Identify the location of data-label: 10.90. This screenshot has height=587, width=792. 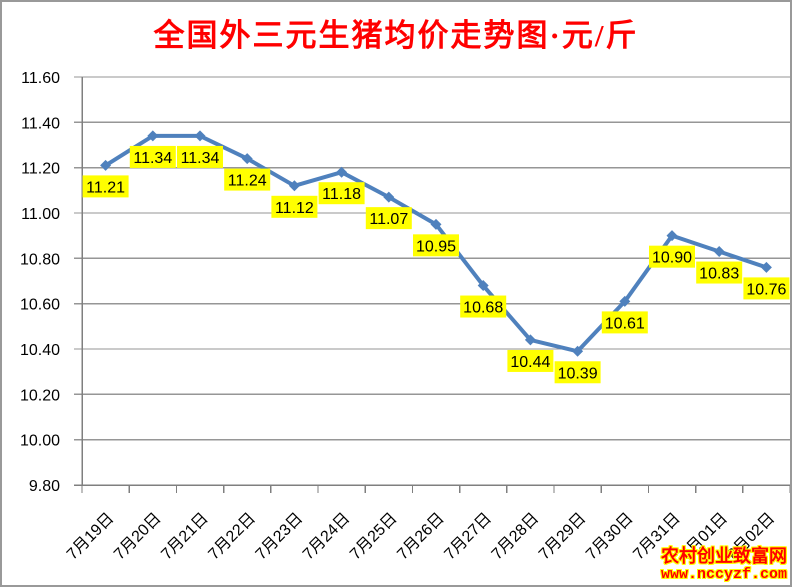
(672, 258).